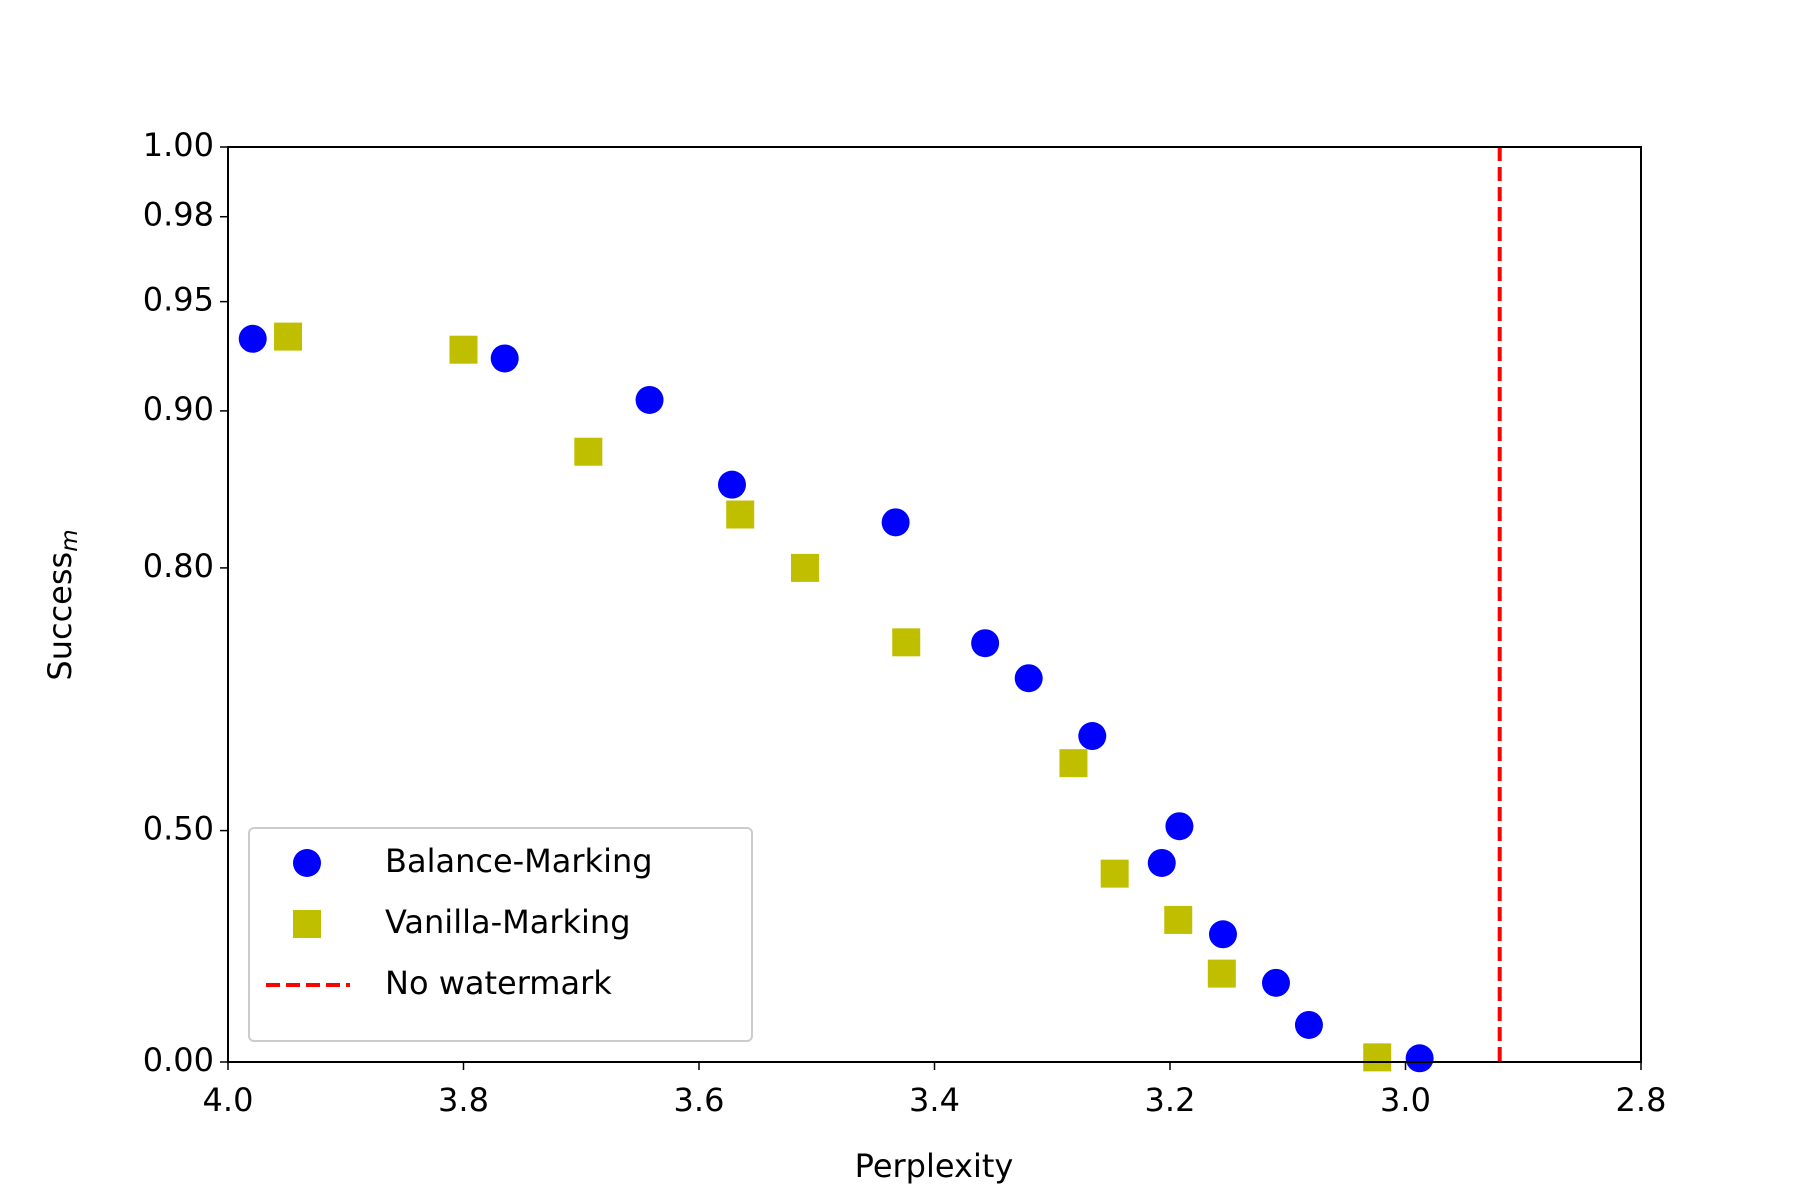  I want to click on legend-label: No watermark, so click(498, 983).